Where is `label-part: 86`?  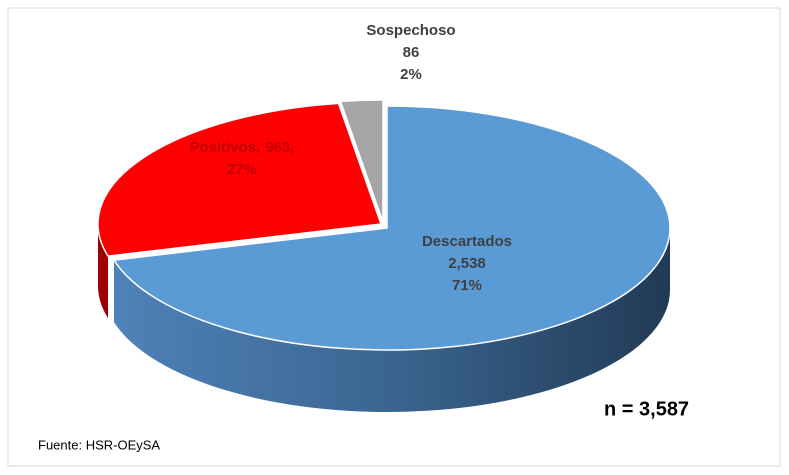
label-part: 86 is located at coordinates (411, 52).